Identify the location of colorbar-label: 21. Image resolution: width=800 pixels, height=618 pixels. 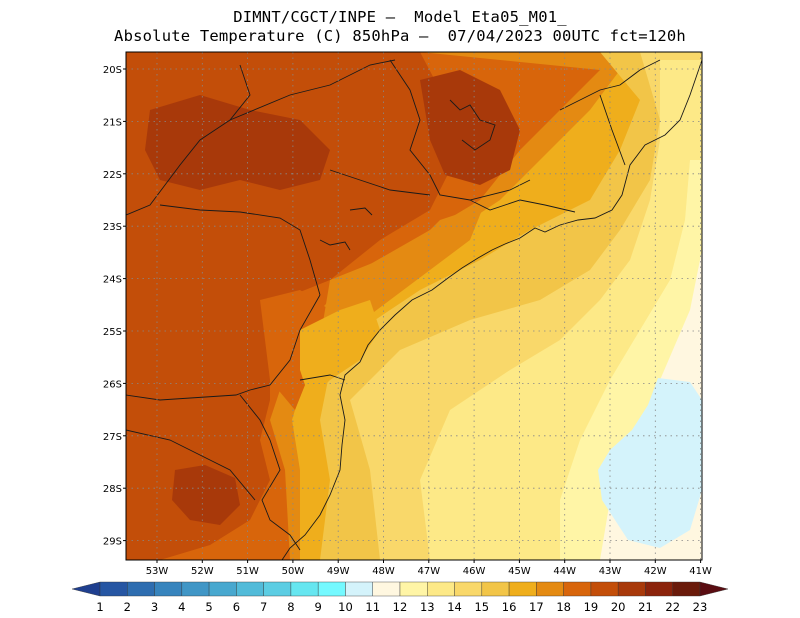
(645, 607).